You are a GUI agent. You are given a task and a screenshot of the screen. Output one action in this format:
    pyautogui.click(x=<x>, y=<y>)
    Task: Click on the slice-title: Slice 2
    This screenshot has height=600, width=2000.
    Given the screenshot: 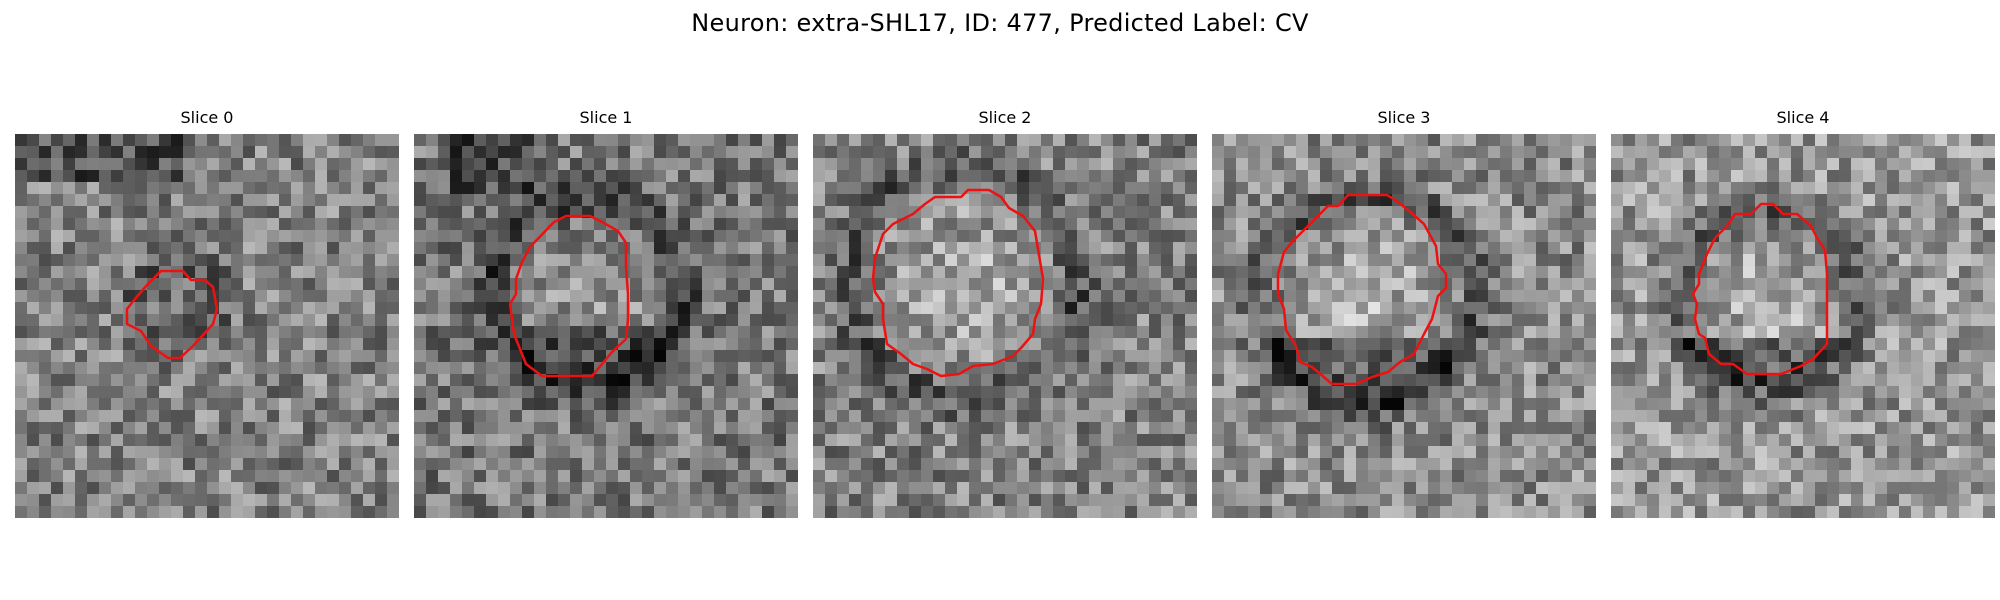 What is the action you would take?
    pyautogui.click(x=1005, y=117)
    